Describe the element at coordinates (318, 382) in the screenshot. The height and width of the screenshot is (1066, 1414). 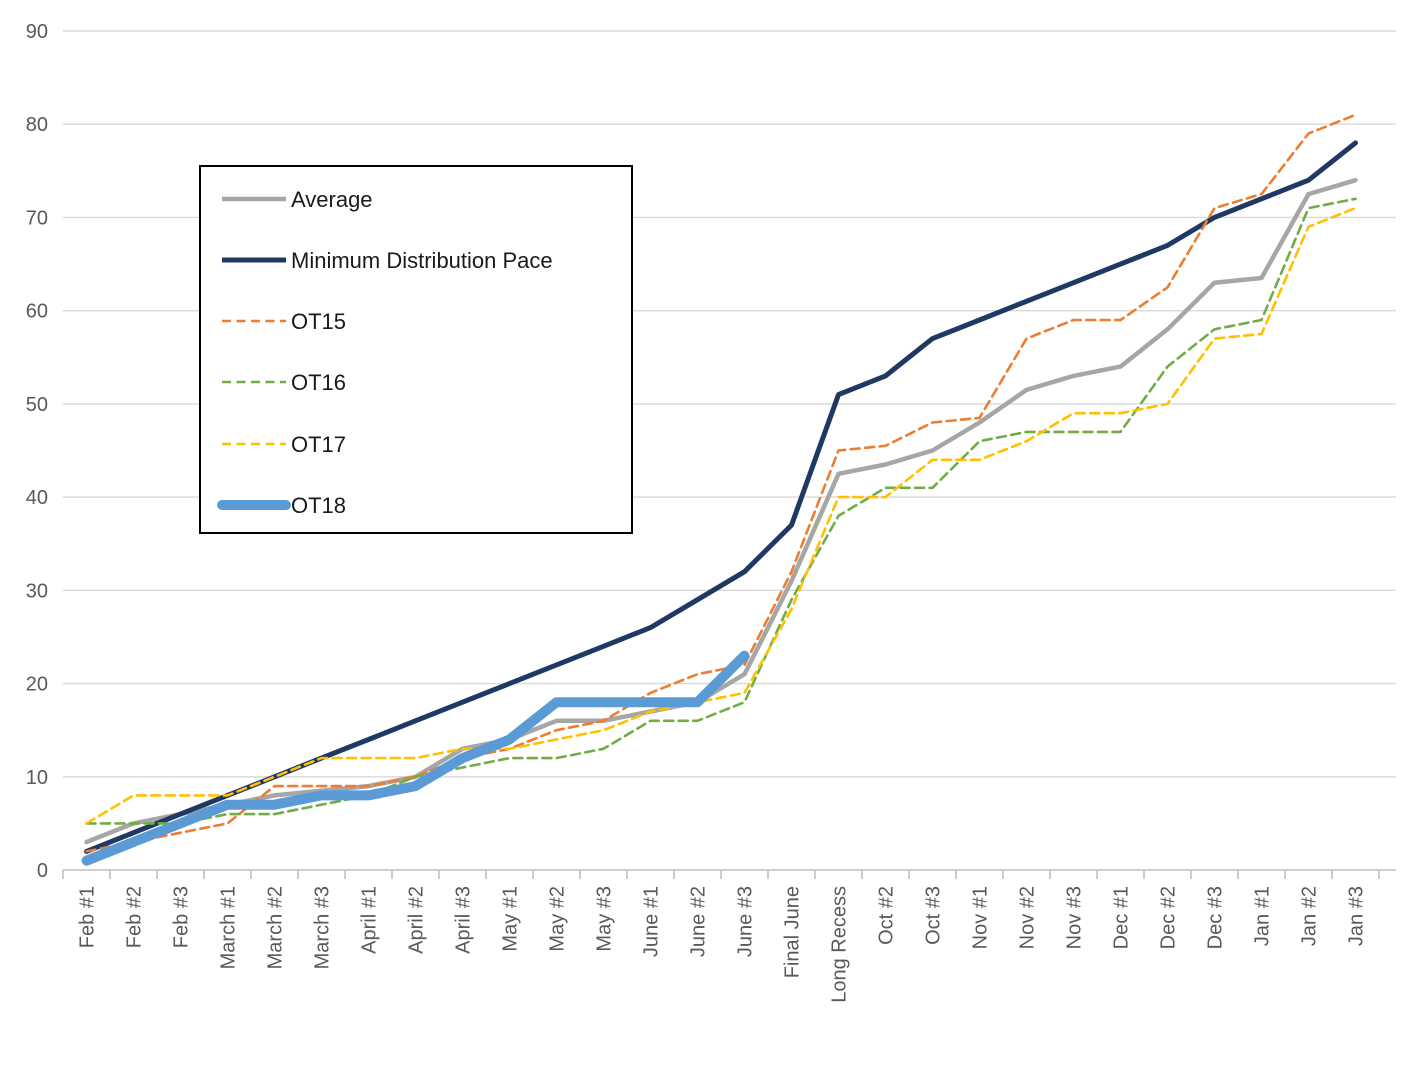
I see `legend-label: OT16` at that location.